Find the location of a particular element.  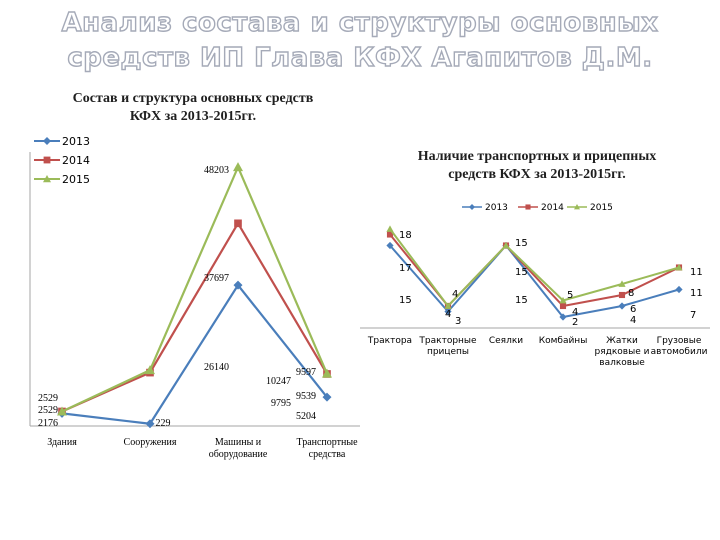

chart2-data-label-2014-3: 4 is located at coordinates (575, 312).